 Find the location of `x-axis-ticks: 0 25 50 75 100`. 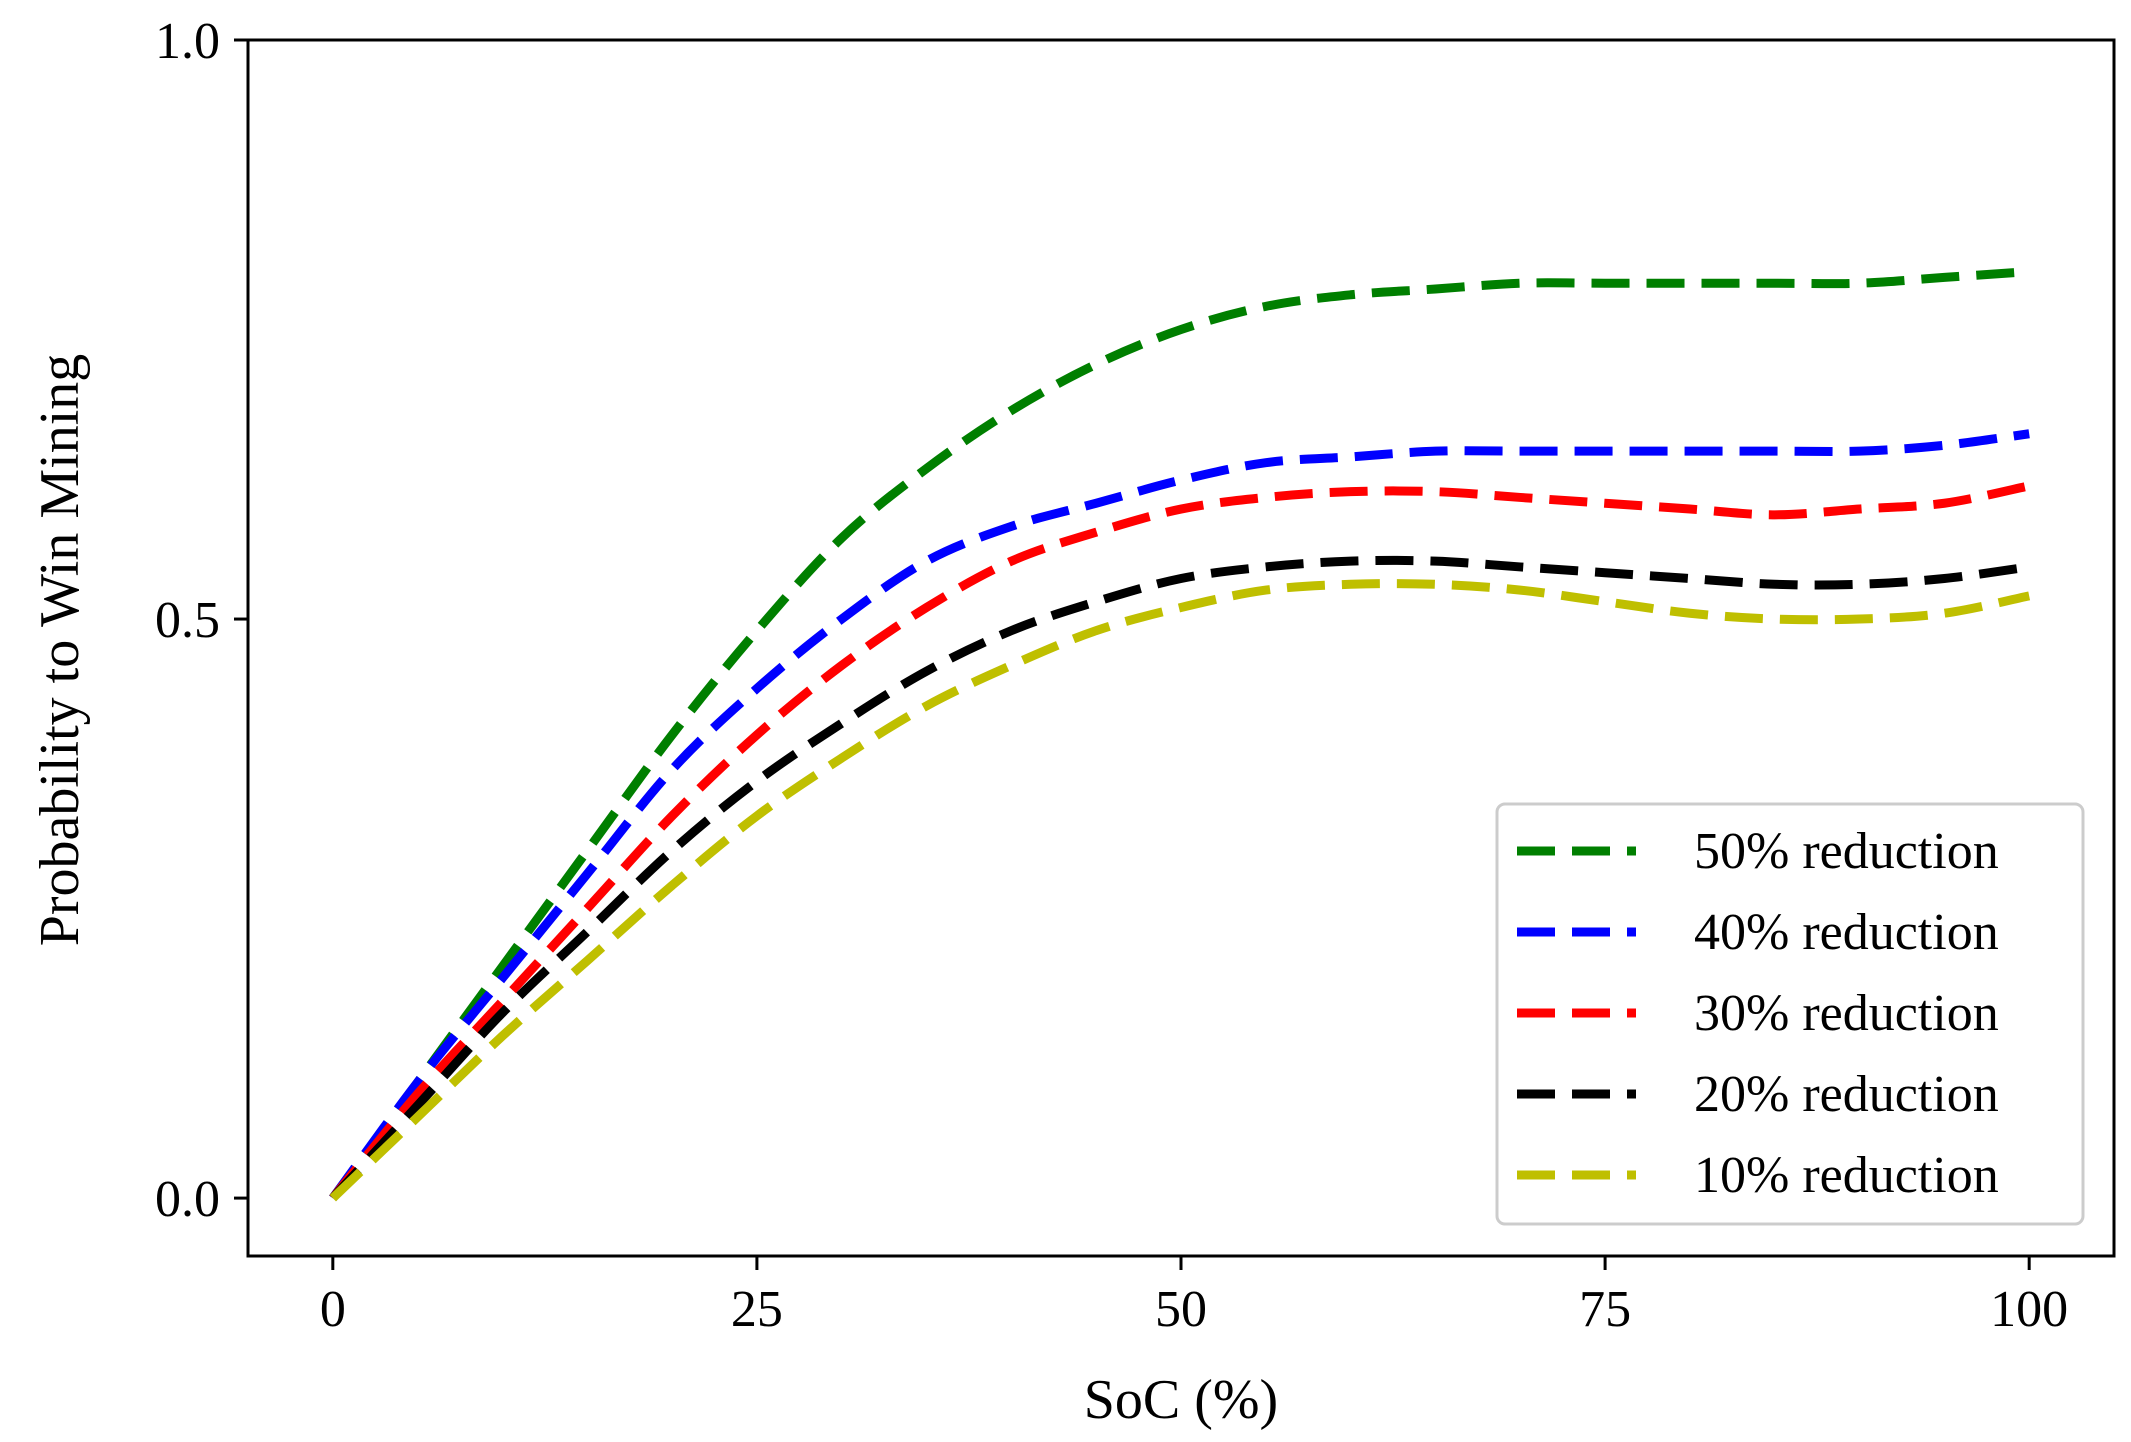

x-axis-ticks: 0 25 50 75 100 is located at coordinates (1194, 1297).